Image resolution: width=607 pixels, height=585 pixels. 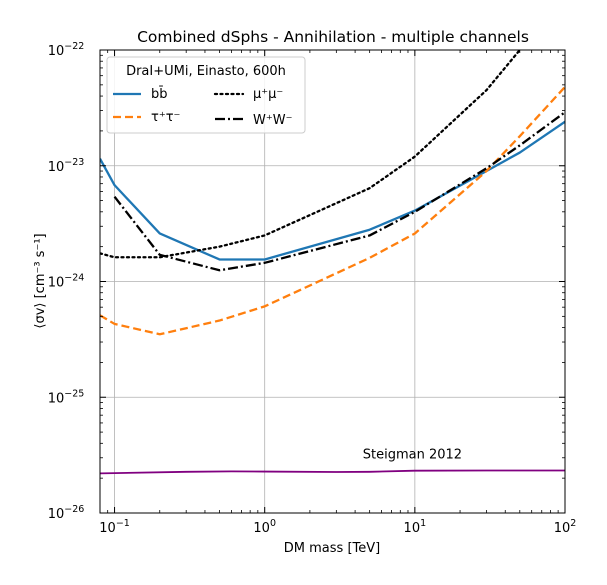 What do you see at coordinates (40, 280) in the screenshot?
I see `y-axis-label: ⟨σv⟩ [cm⁻³ s⁻¹]` at bounding box center [40, 280].